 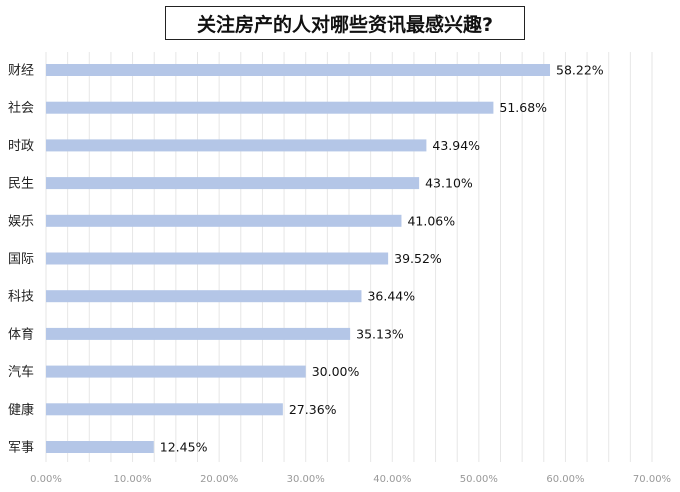 What do you see at coordinates (418, 258) in the screenshot?
I see `data-label: 39.52%` at bounding box center [418, 258].